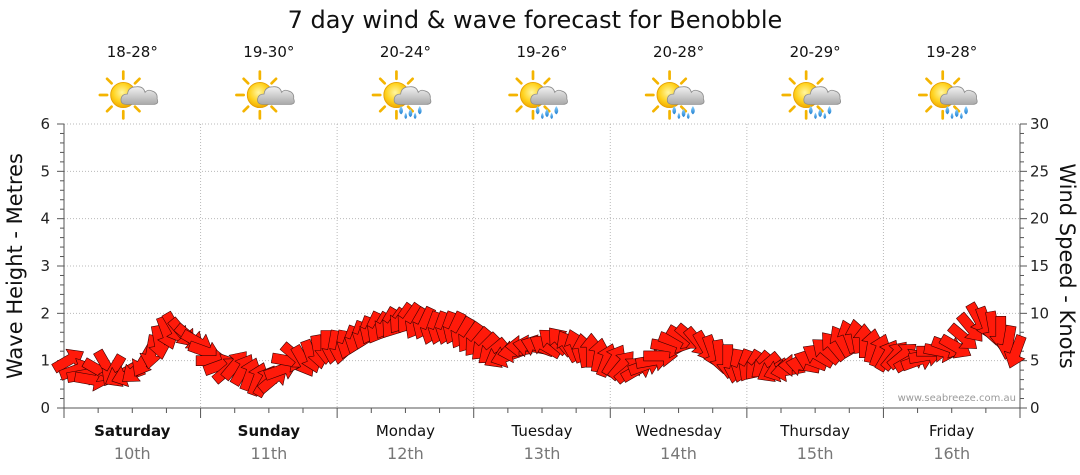  Describe the element at coordinates (45, 313) in the screenshot. I see `left-tick-label: 2` at that location.